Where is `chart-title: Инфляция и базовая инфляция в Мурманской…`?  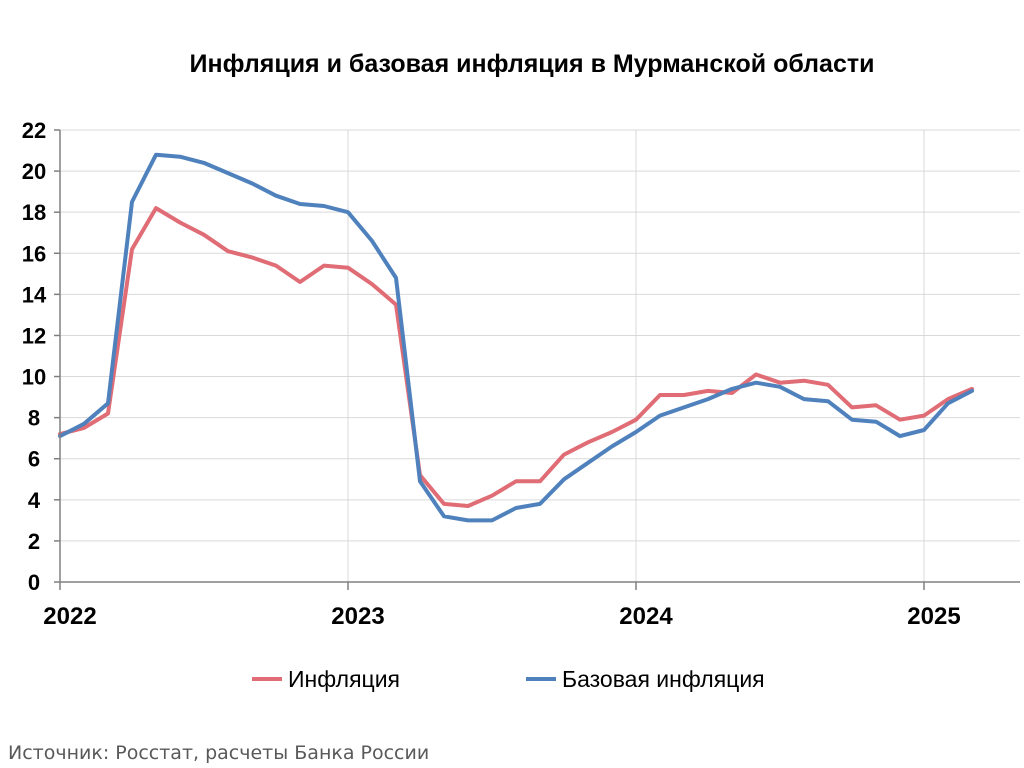 chart-title: Инфляция и базовая инфляция в Мурманской… is located at coordinates (532, 64).